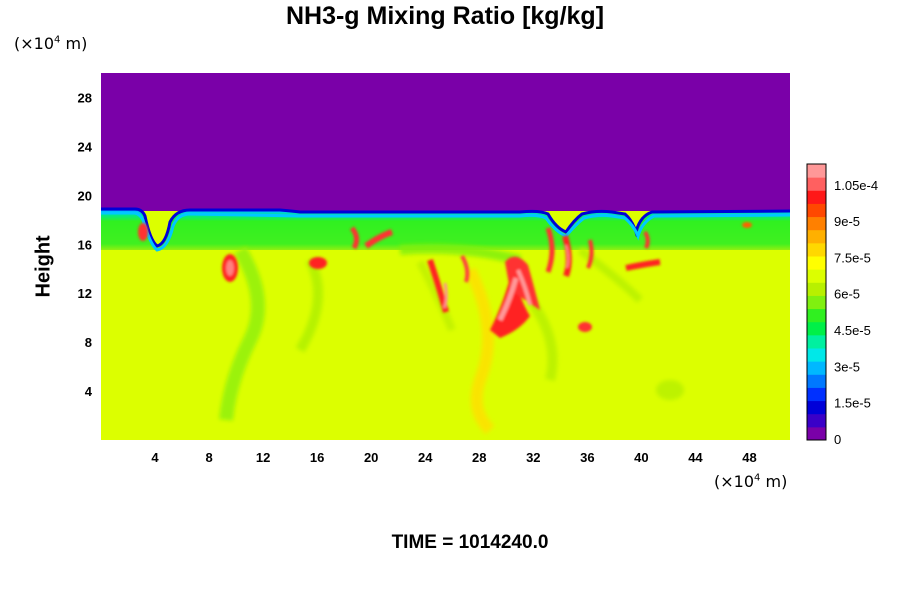 This screenshot has height=600, width=900. I want to click on colorbar-tick-label: 0, so click(837, 439).